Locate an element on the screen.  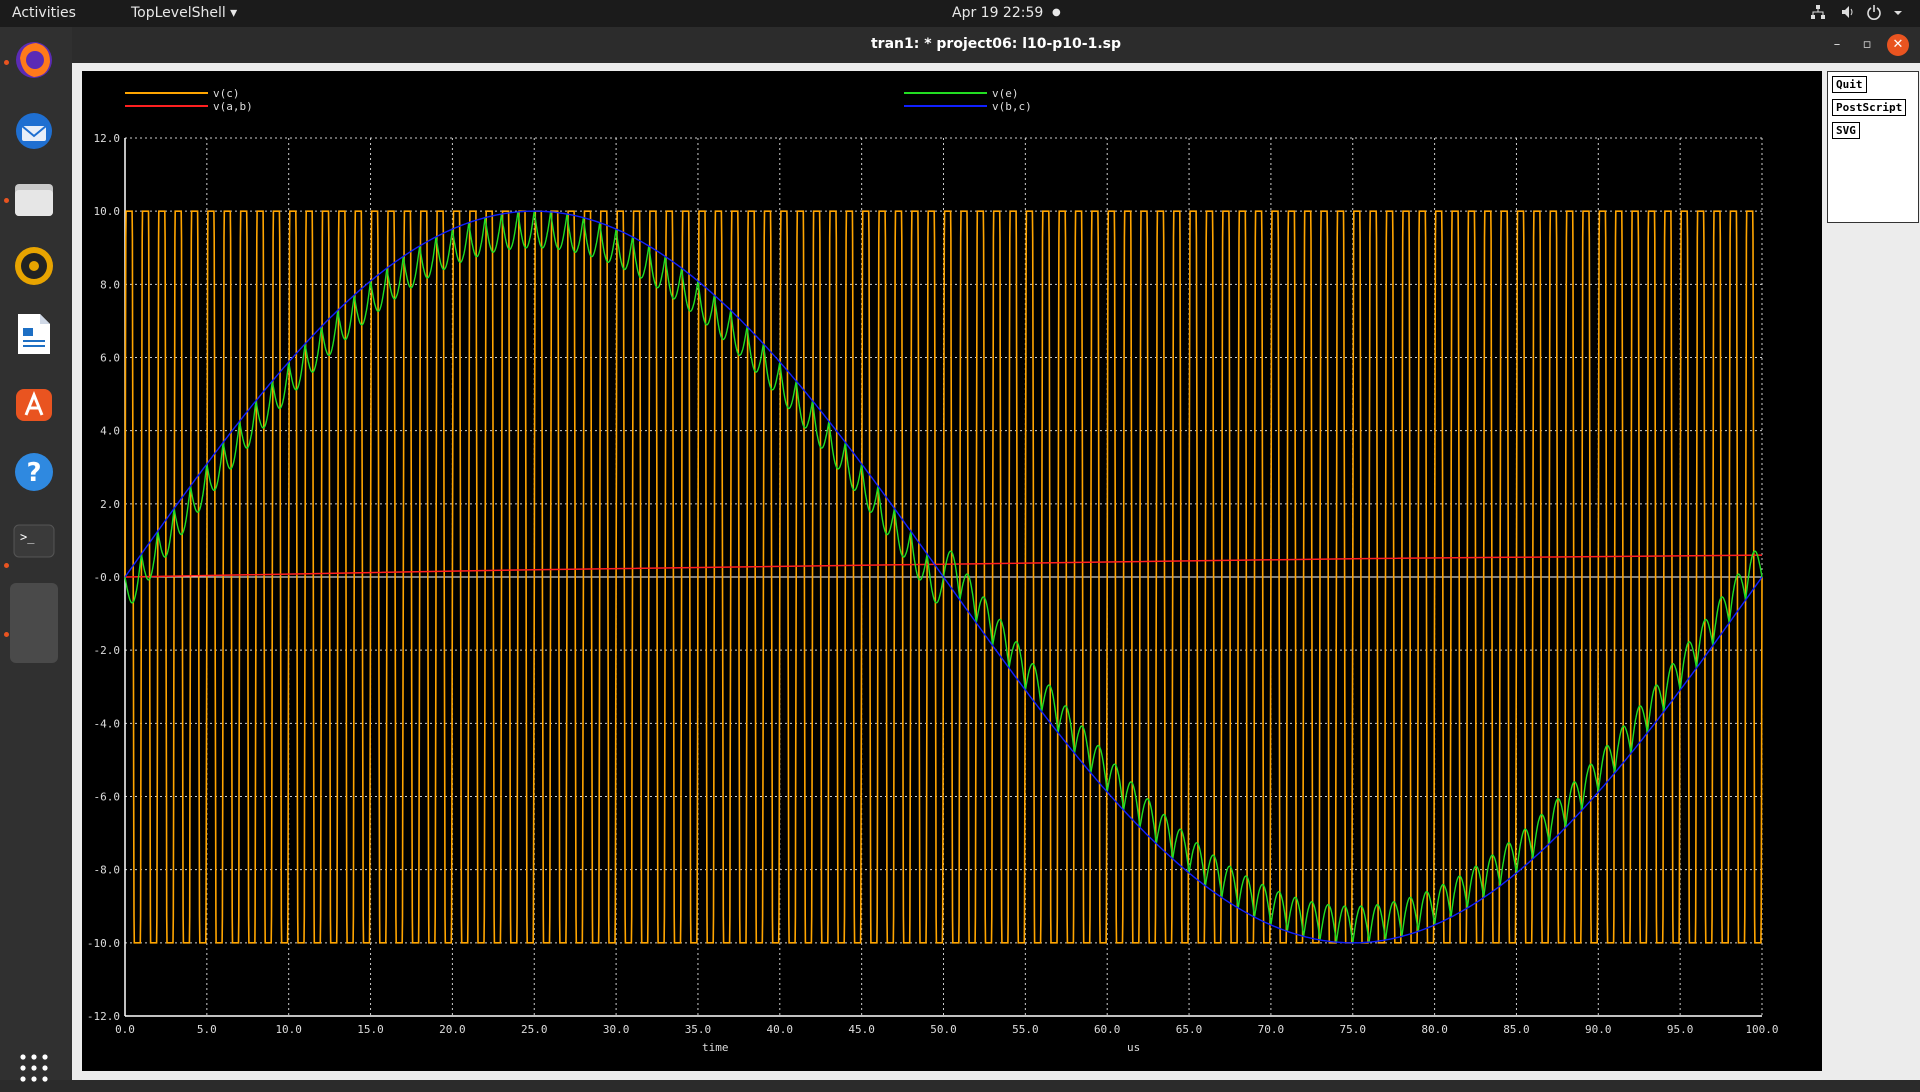
clock: Apr 19 22:59 is located at coordinates (998, 13).